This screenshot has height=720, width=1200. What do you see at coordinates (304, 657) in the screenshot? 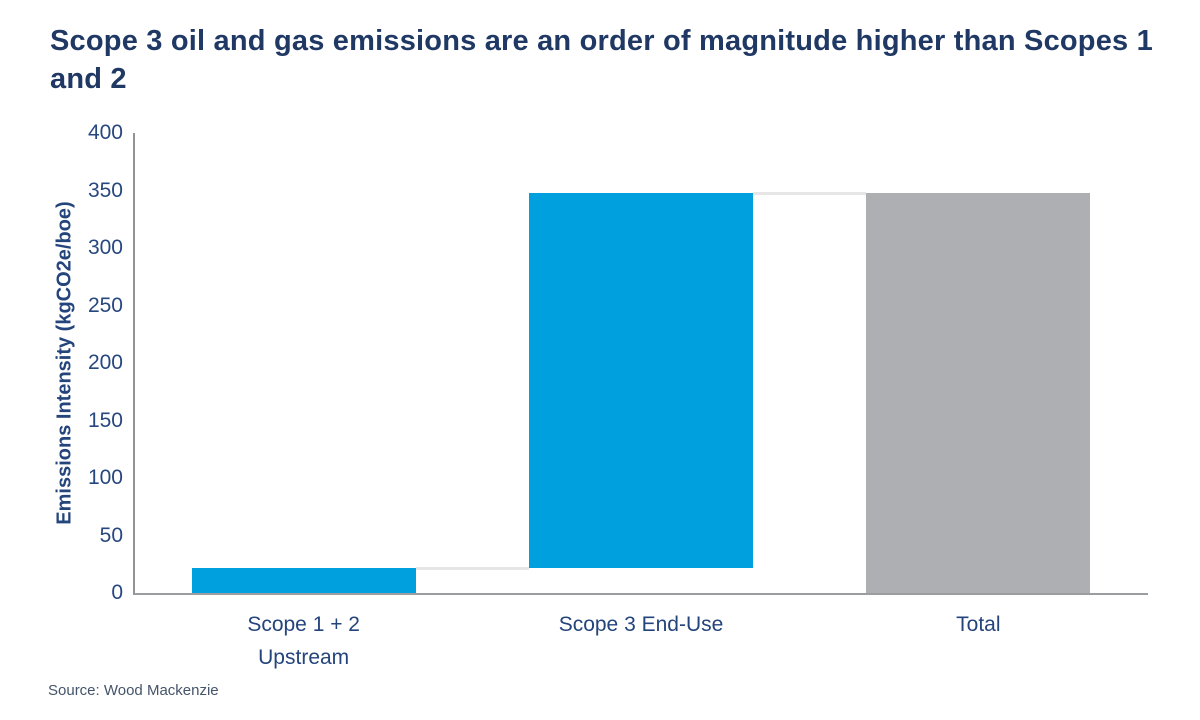
I see `x-category-label-line: Upstream` at bounding box center [304, 657].